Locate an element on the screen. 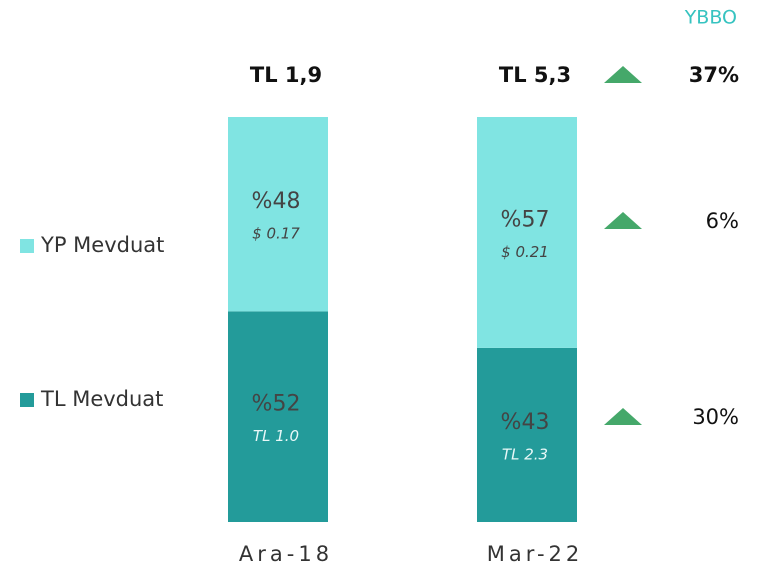 This screenshot has height=571, width=757. amount-label: TL 1.0 is located at coordinates (276, 436).